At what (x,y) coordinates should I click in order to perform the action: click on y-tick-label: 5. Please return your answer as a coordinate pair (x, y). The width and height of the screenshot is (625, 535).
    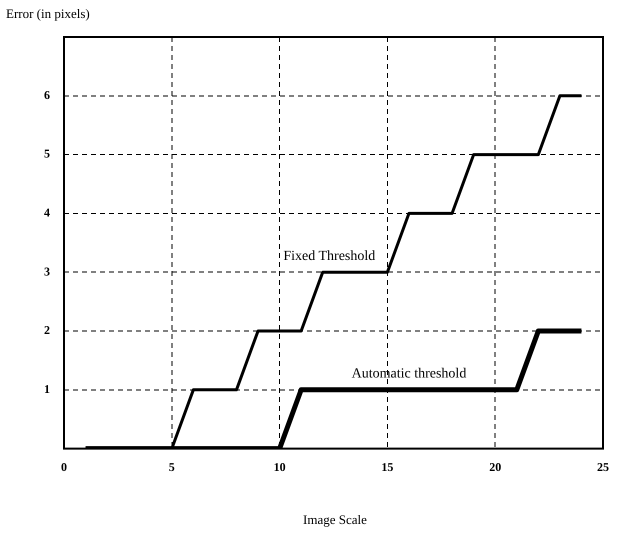
    Looking at the image, I should click on (47, 153).